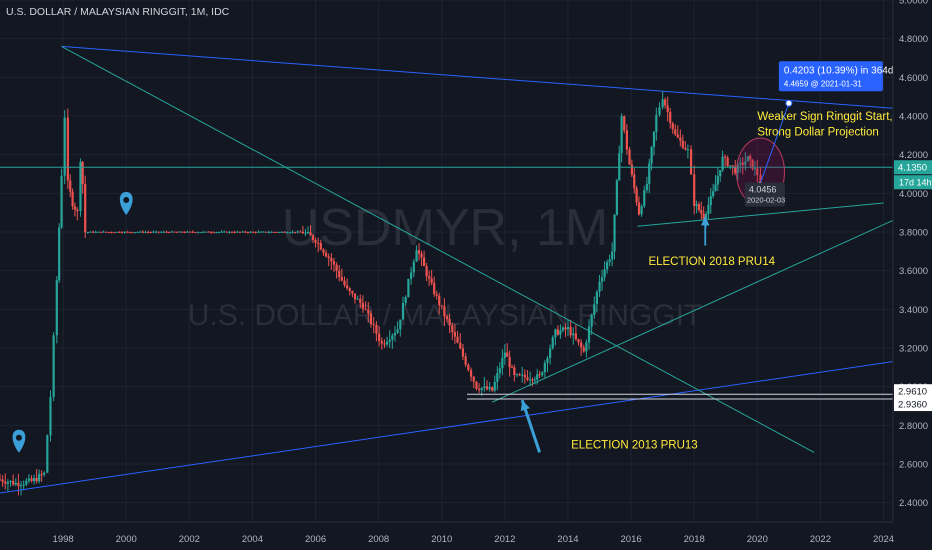 The image size is (932, 550). What do you see at coordinates (913, 167) in the screenshot?
I see `last-price-tag` at bounding box center [913, 167].